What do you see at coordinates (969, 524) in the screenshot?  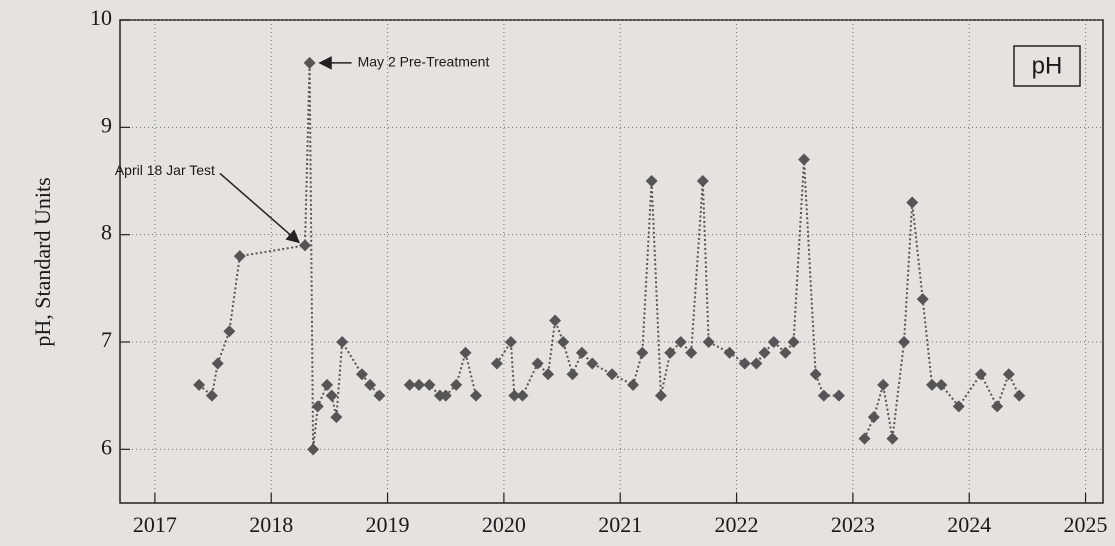 I see `x-tick-label: 2024` at bounding box center [969, 524].